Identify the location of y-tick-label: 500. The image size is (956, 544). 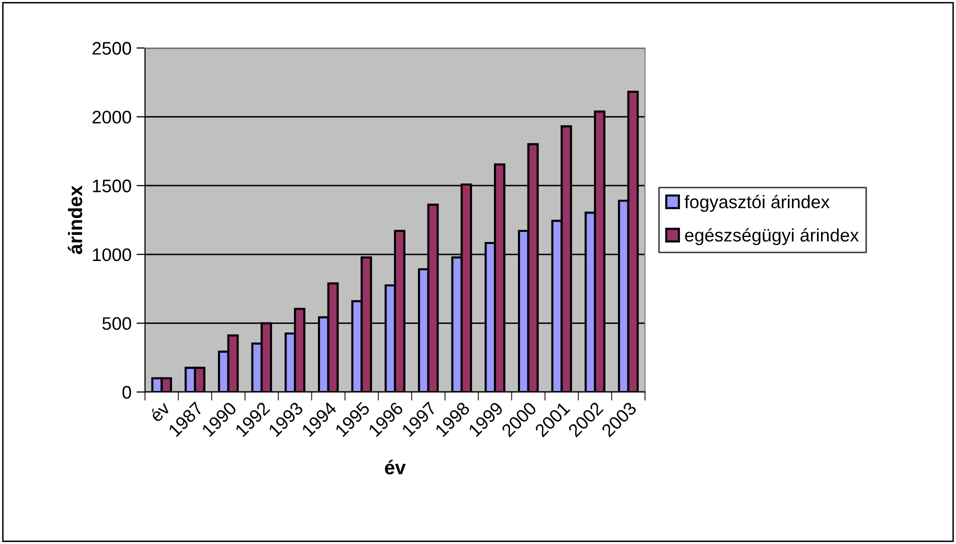
(117, 323).